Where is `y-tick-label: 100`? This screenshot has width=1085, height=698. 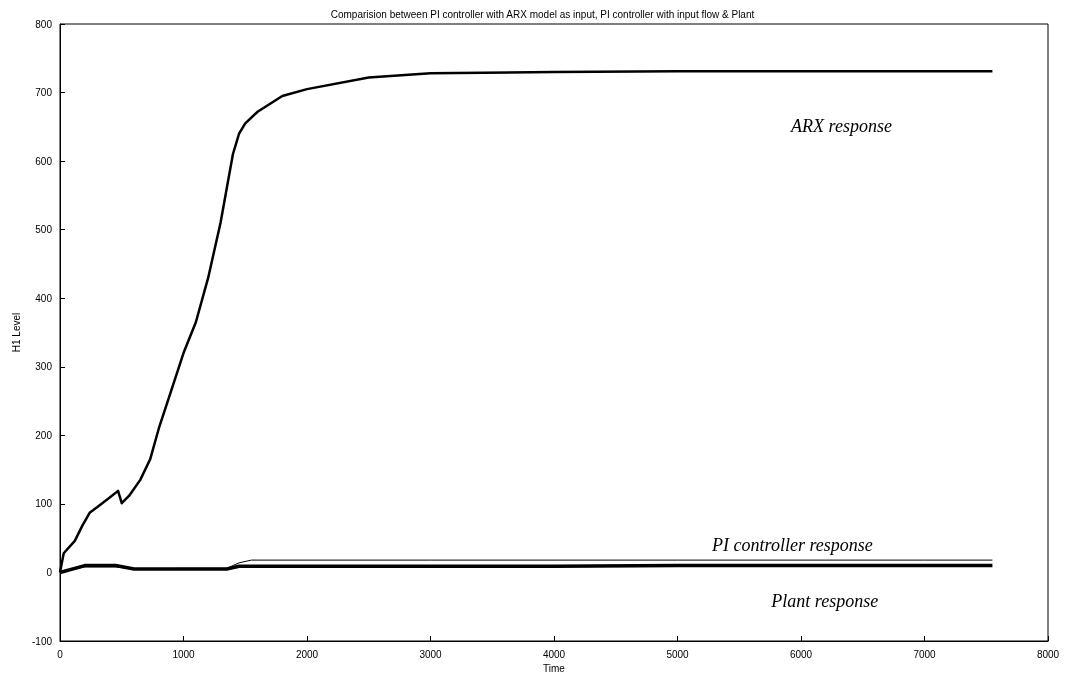 y-tick-label: 100 is located at coordinates (44, 504).